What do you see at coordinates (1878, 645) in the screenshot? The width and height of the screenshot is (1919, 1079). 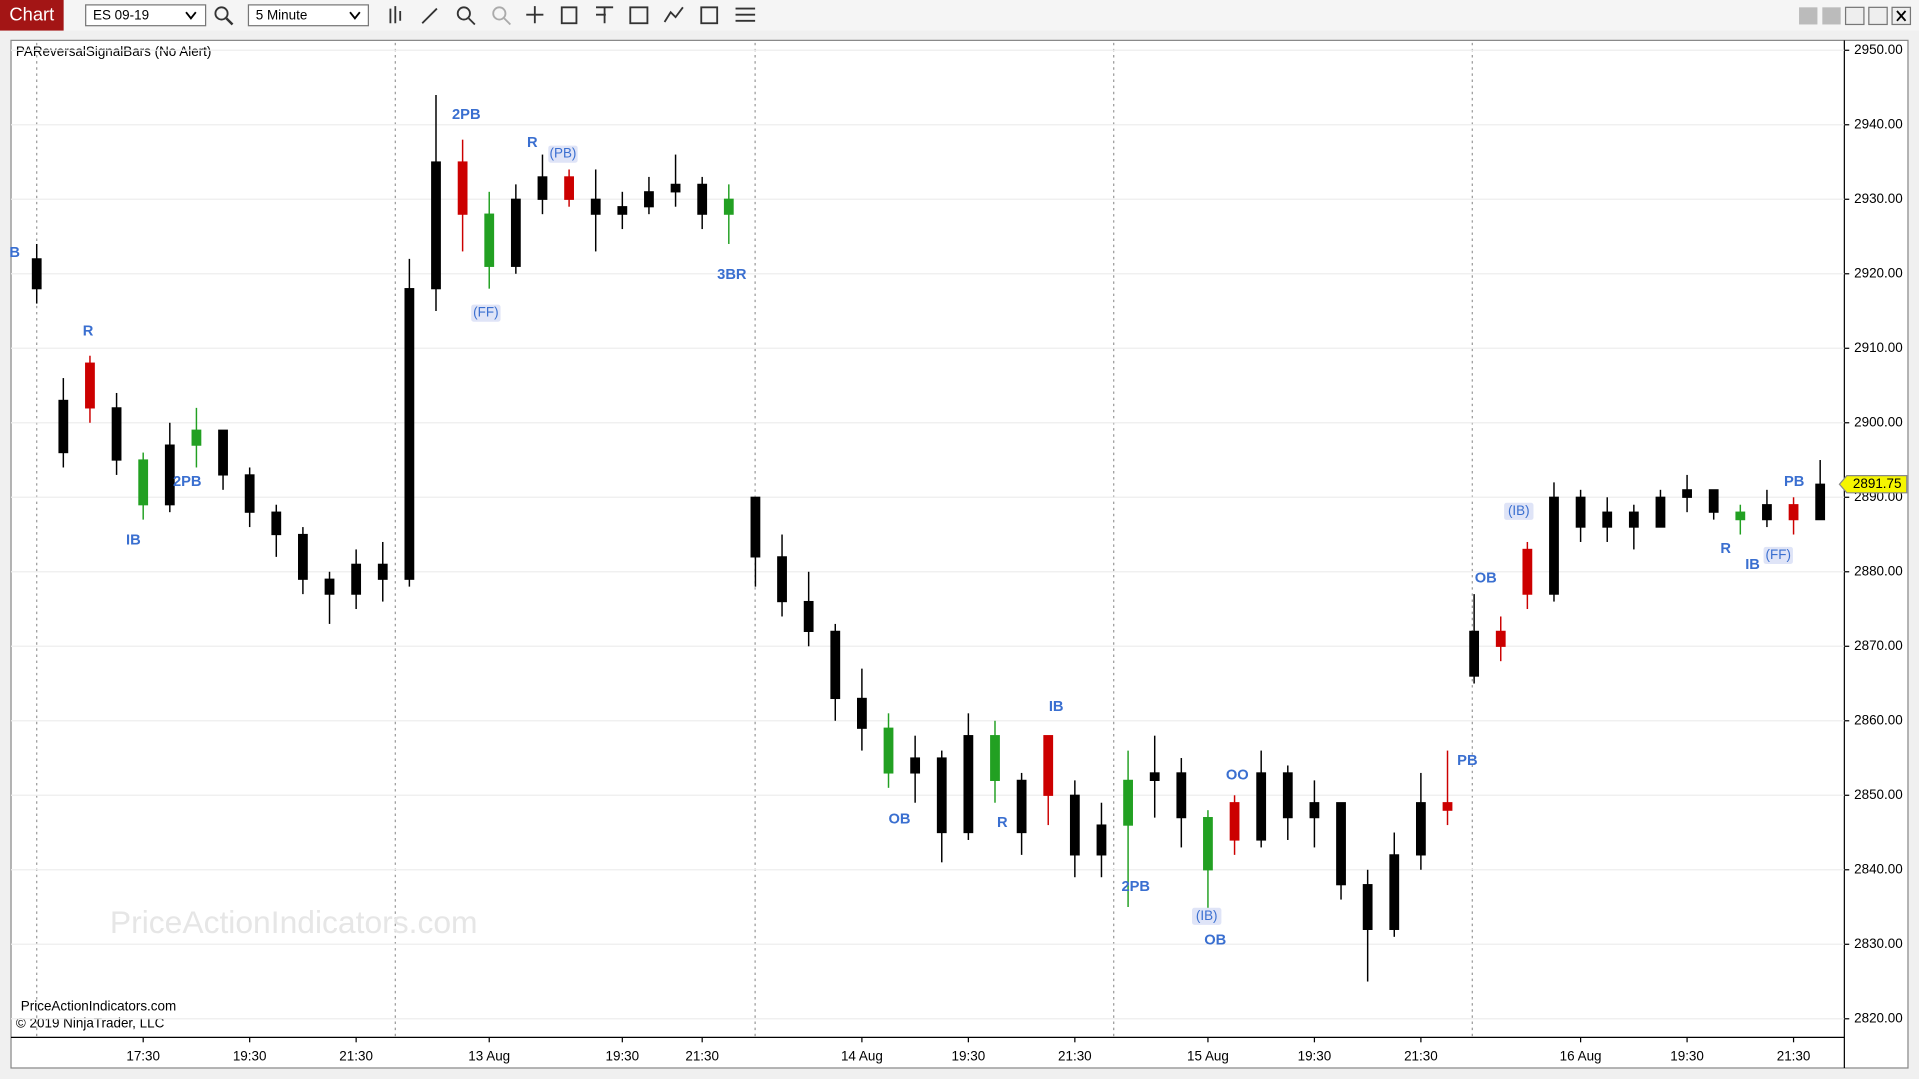 I see `y-tick-label: 2870.00` at bounding box center [1878, 645].